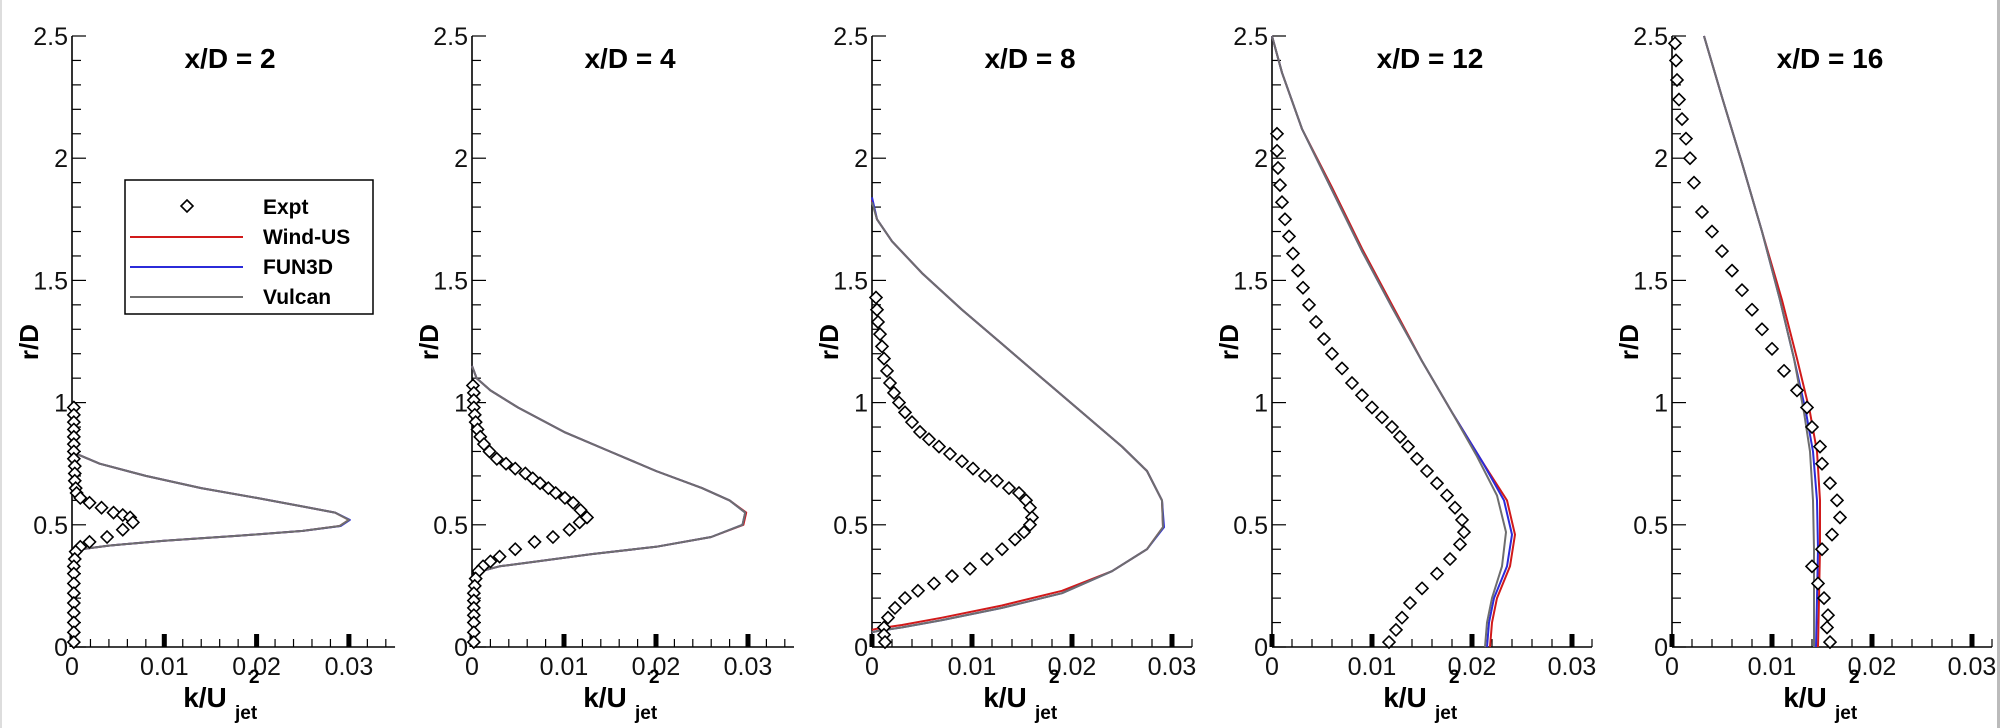 The image size is (2000, 728). Describe the element at coordinates (240, 237) in the screenshot. I see `legend-entry-wind-us: Wind-US` at that location.